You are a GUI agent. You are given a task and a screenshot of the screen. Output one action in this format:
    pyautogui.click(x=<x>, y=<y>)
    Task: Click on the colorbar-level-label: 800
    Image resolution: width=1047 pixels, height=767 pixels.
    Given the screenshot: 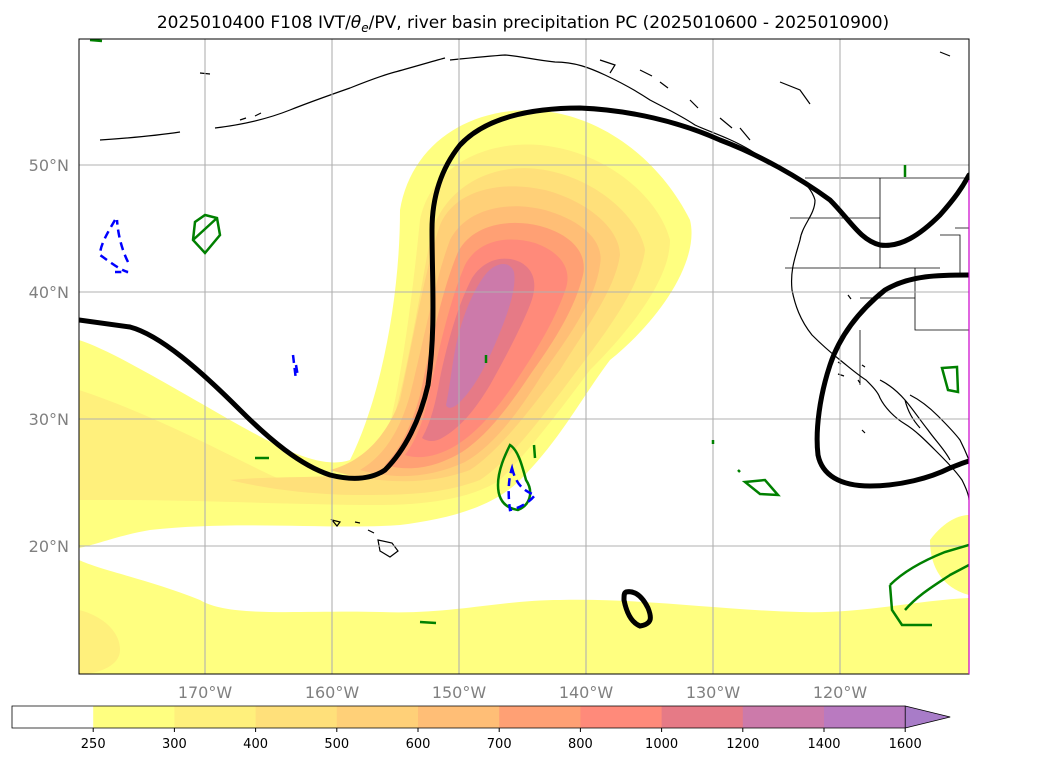 What is the action you would take?
    pyautogui.click(x=580, y=744)
    